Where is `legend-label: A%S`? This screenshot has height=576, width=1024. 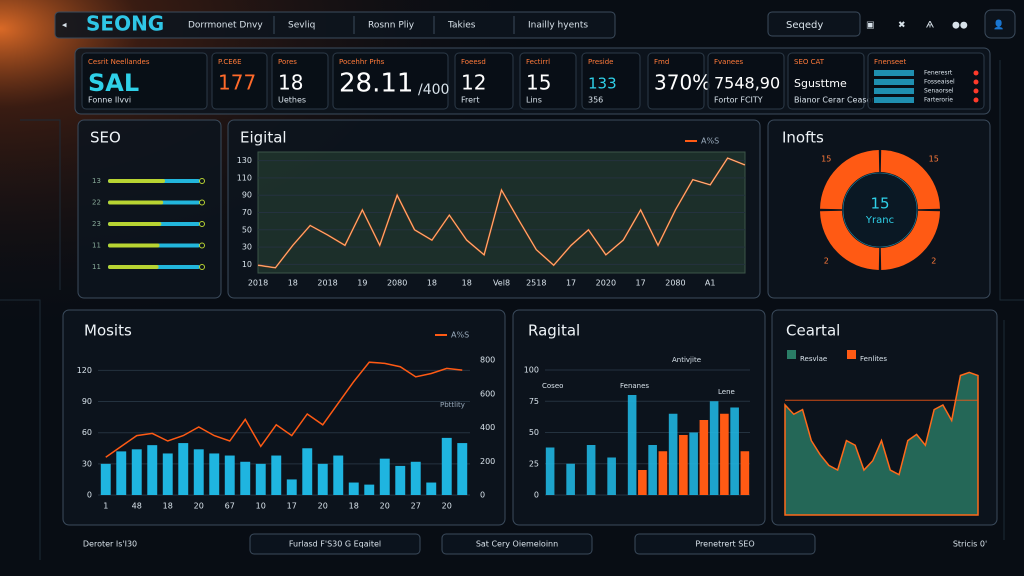
legend-label: A%S is located at coordinates (710, 141).